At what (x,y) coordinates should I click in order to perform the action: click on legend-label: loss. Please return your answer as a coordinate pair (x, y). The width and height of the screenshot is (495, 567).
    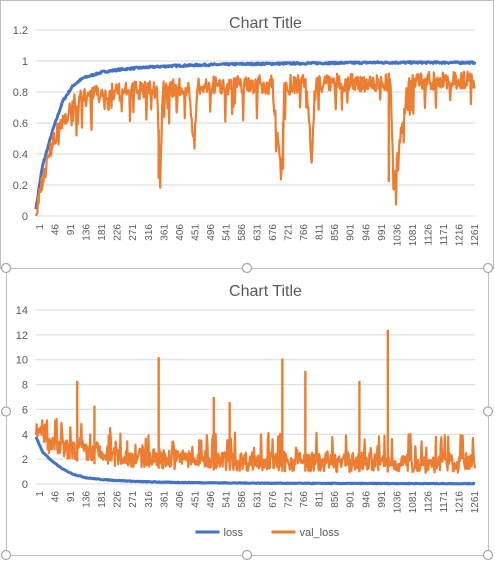
    Looking at the image, I should click on (234, 533).